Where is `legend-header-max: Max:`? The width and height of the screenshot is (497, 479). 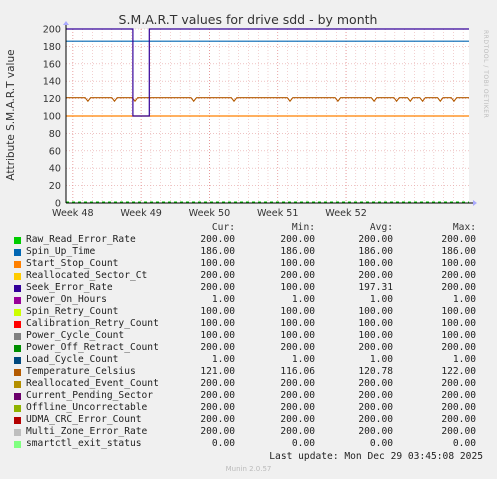
legend-header-max: Max: is located at coordinates (464, 227).